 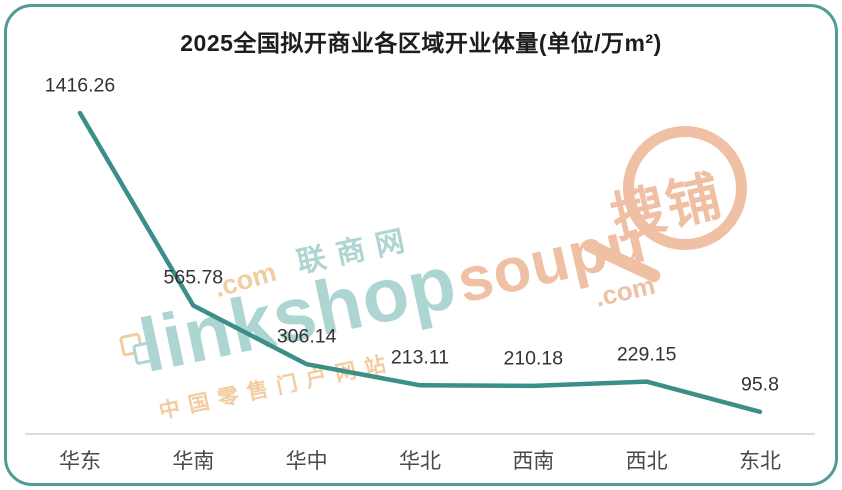 I want to click on x-axis-label: 华东, so click(x=80, y=461).